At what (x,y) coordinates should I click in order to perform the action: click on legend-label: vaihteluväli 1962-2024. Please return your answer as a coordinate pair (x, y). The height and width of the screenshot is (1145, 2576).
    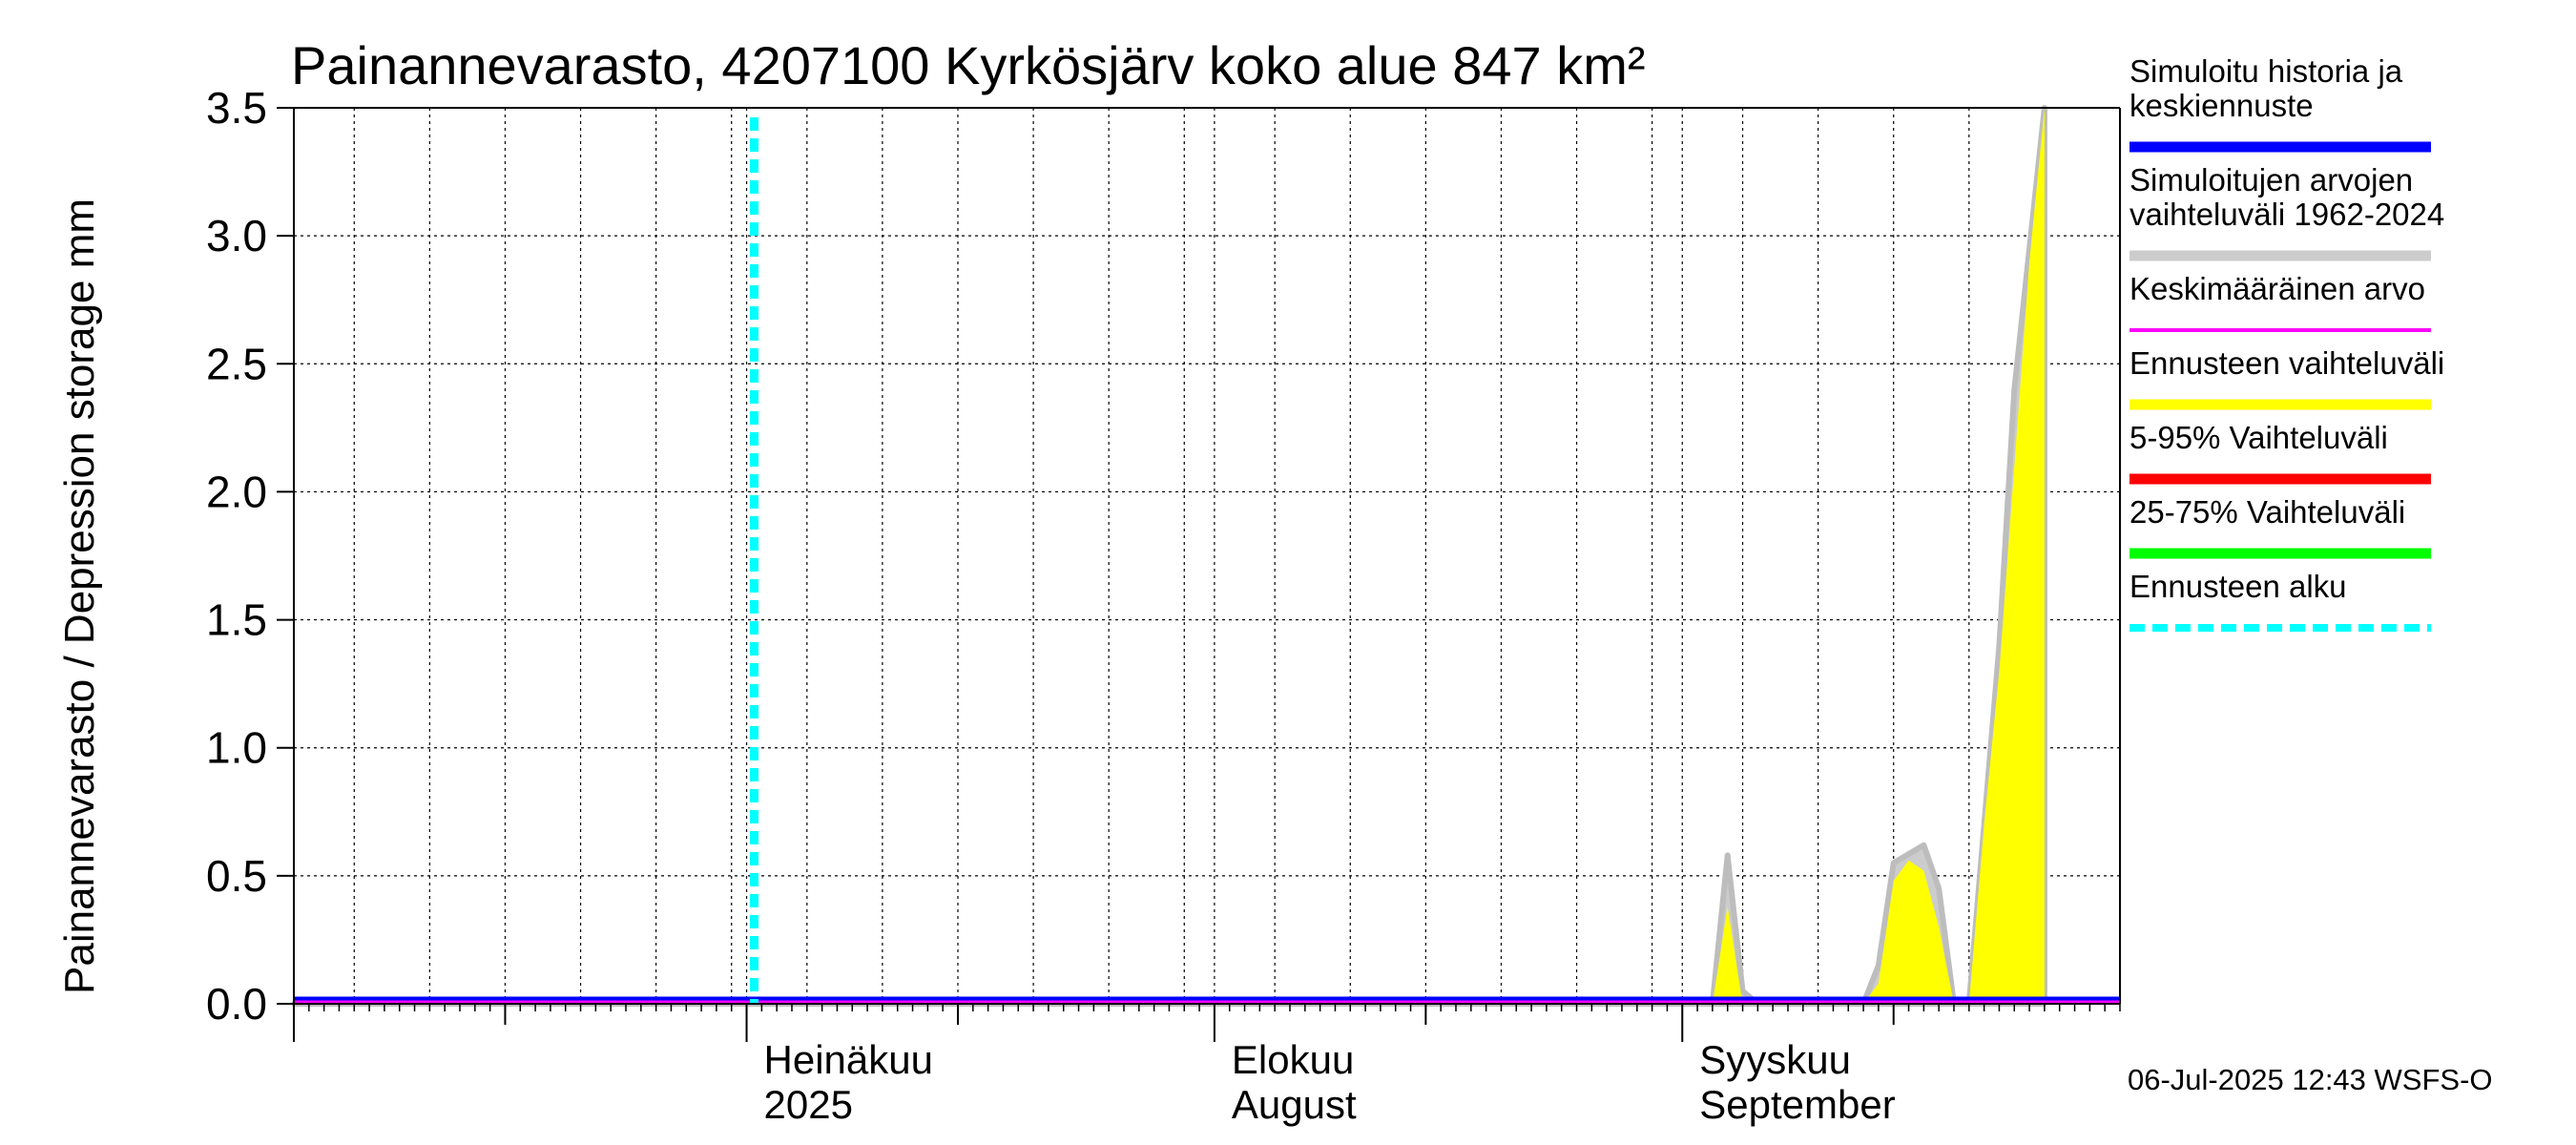
    Looking at the image, I should click on (2286, 214).